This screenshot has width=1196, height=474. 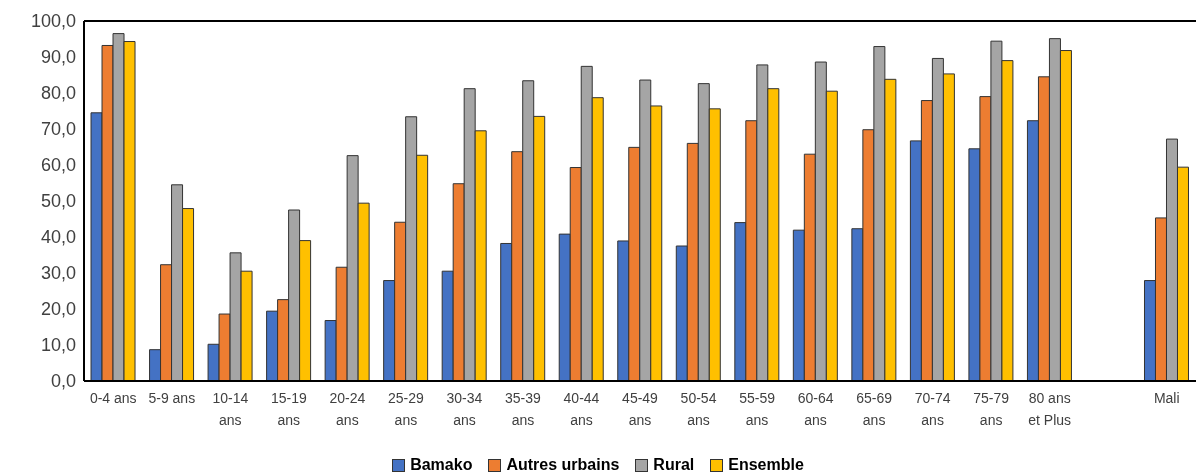 I want to click on x-tick-label: 5-9 ans, so click(x=172, y=398).